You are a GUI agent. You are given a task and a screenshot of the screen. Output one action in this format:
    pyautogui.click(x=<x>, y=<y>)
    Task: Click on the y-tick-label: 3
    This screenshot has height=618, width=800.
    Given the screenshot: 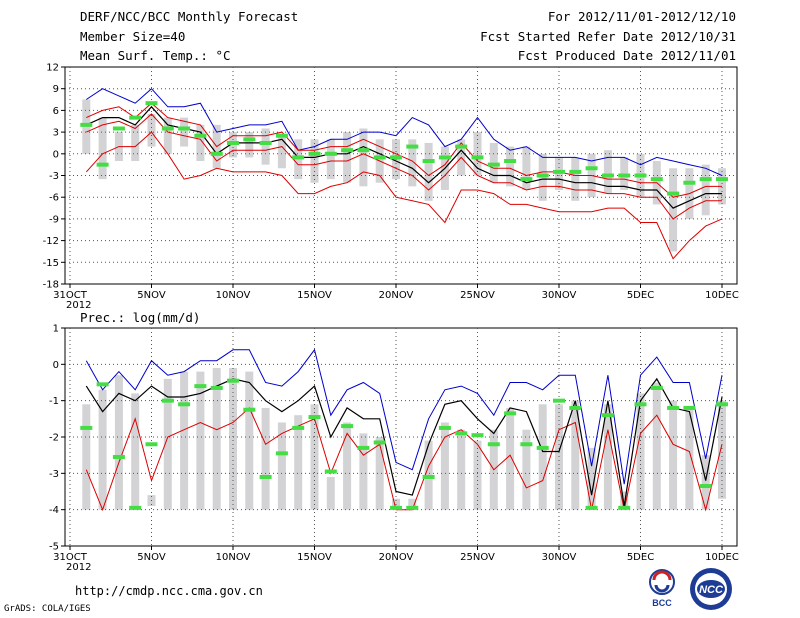 What is the action you would take?
    pyautogui.click(x=56, y=133)
    